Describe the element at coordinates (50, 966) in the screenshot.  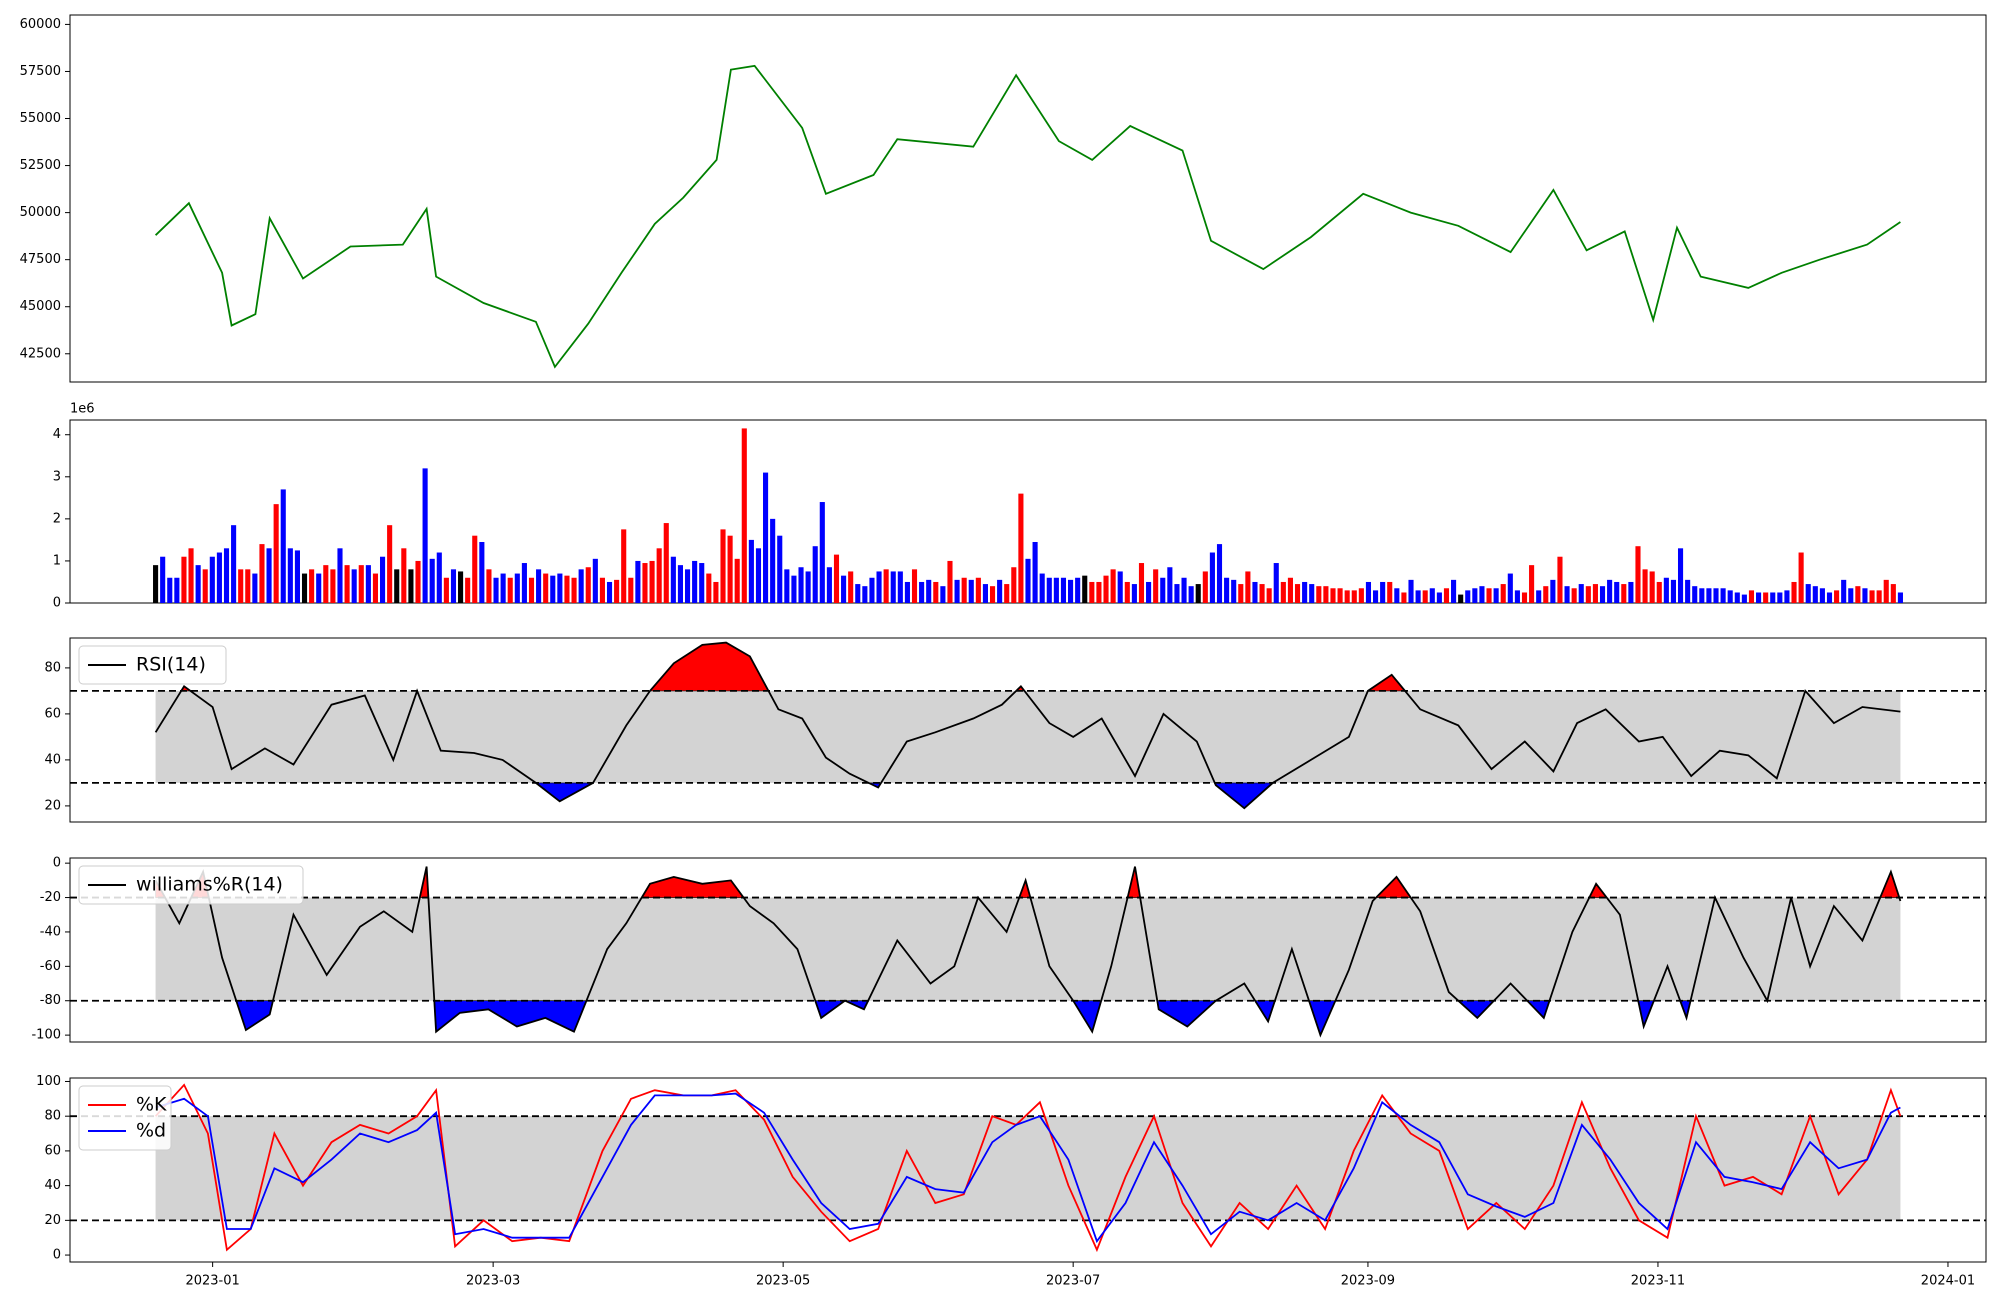
I see `y-tick-label: -60` at that location.